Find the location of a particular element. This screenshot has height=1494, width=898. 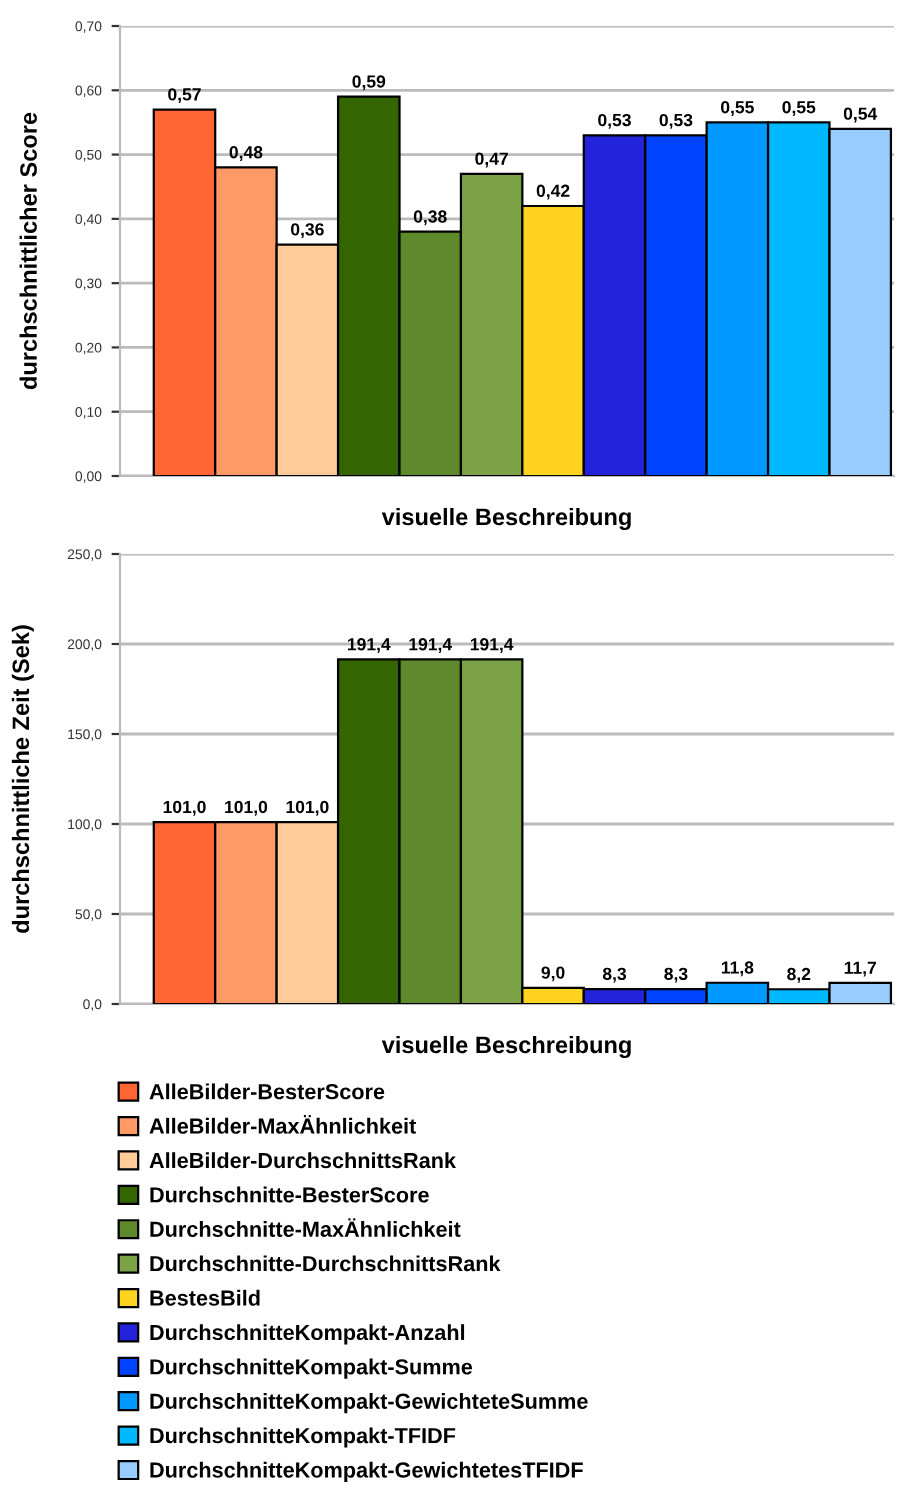

y-axis-title: durchschnittliche Zeit (Sek) is located at coordinates (22, 779).